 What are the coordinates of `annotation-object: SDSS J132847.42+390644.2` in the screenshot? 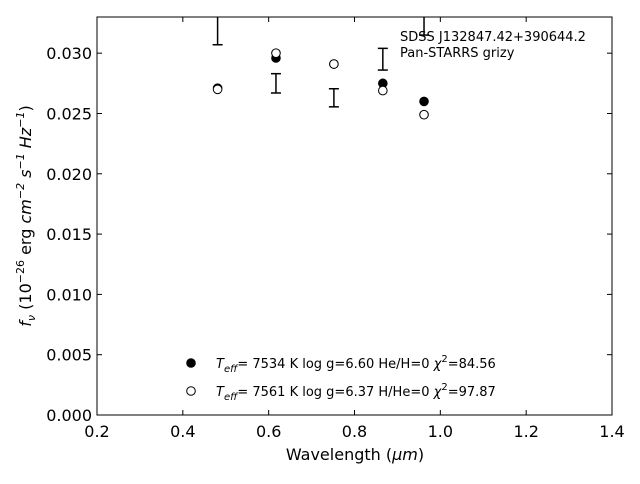 It's located at (493, 37).